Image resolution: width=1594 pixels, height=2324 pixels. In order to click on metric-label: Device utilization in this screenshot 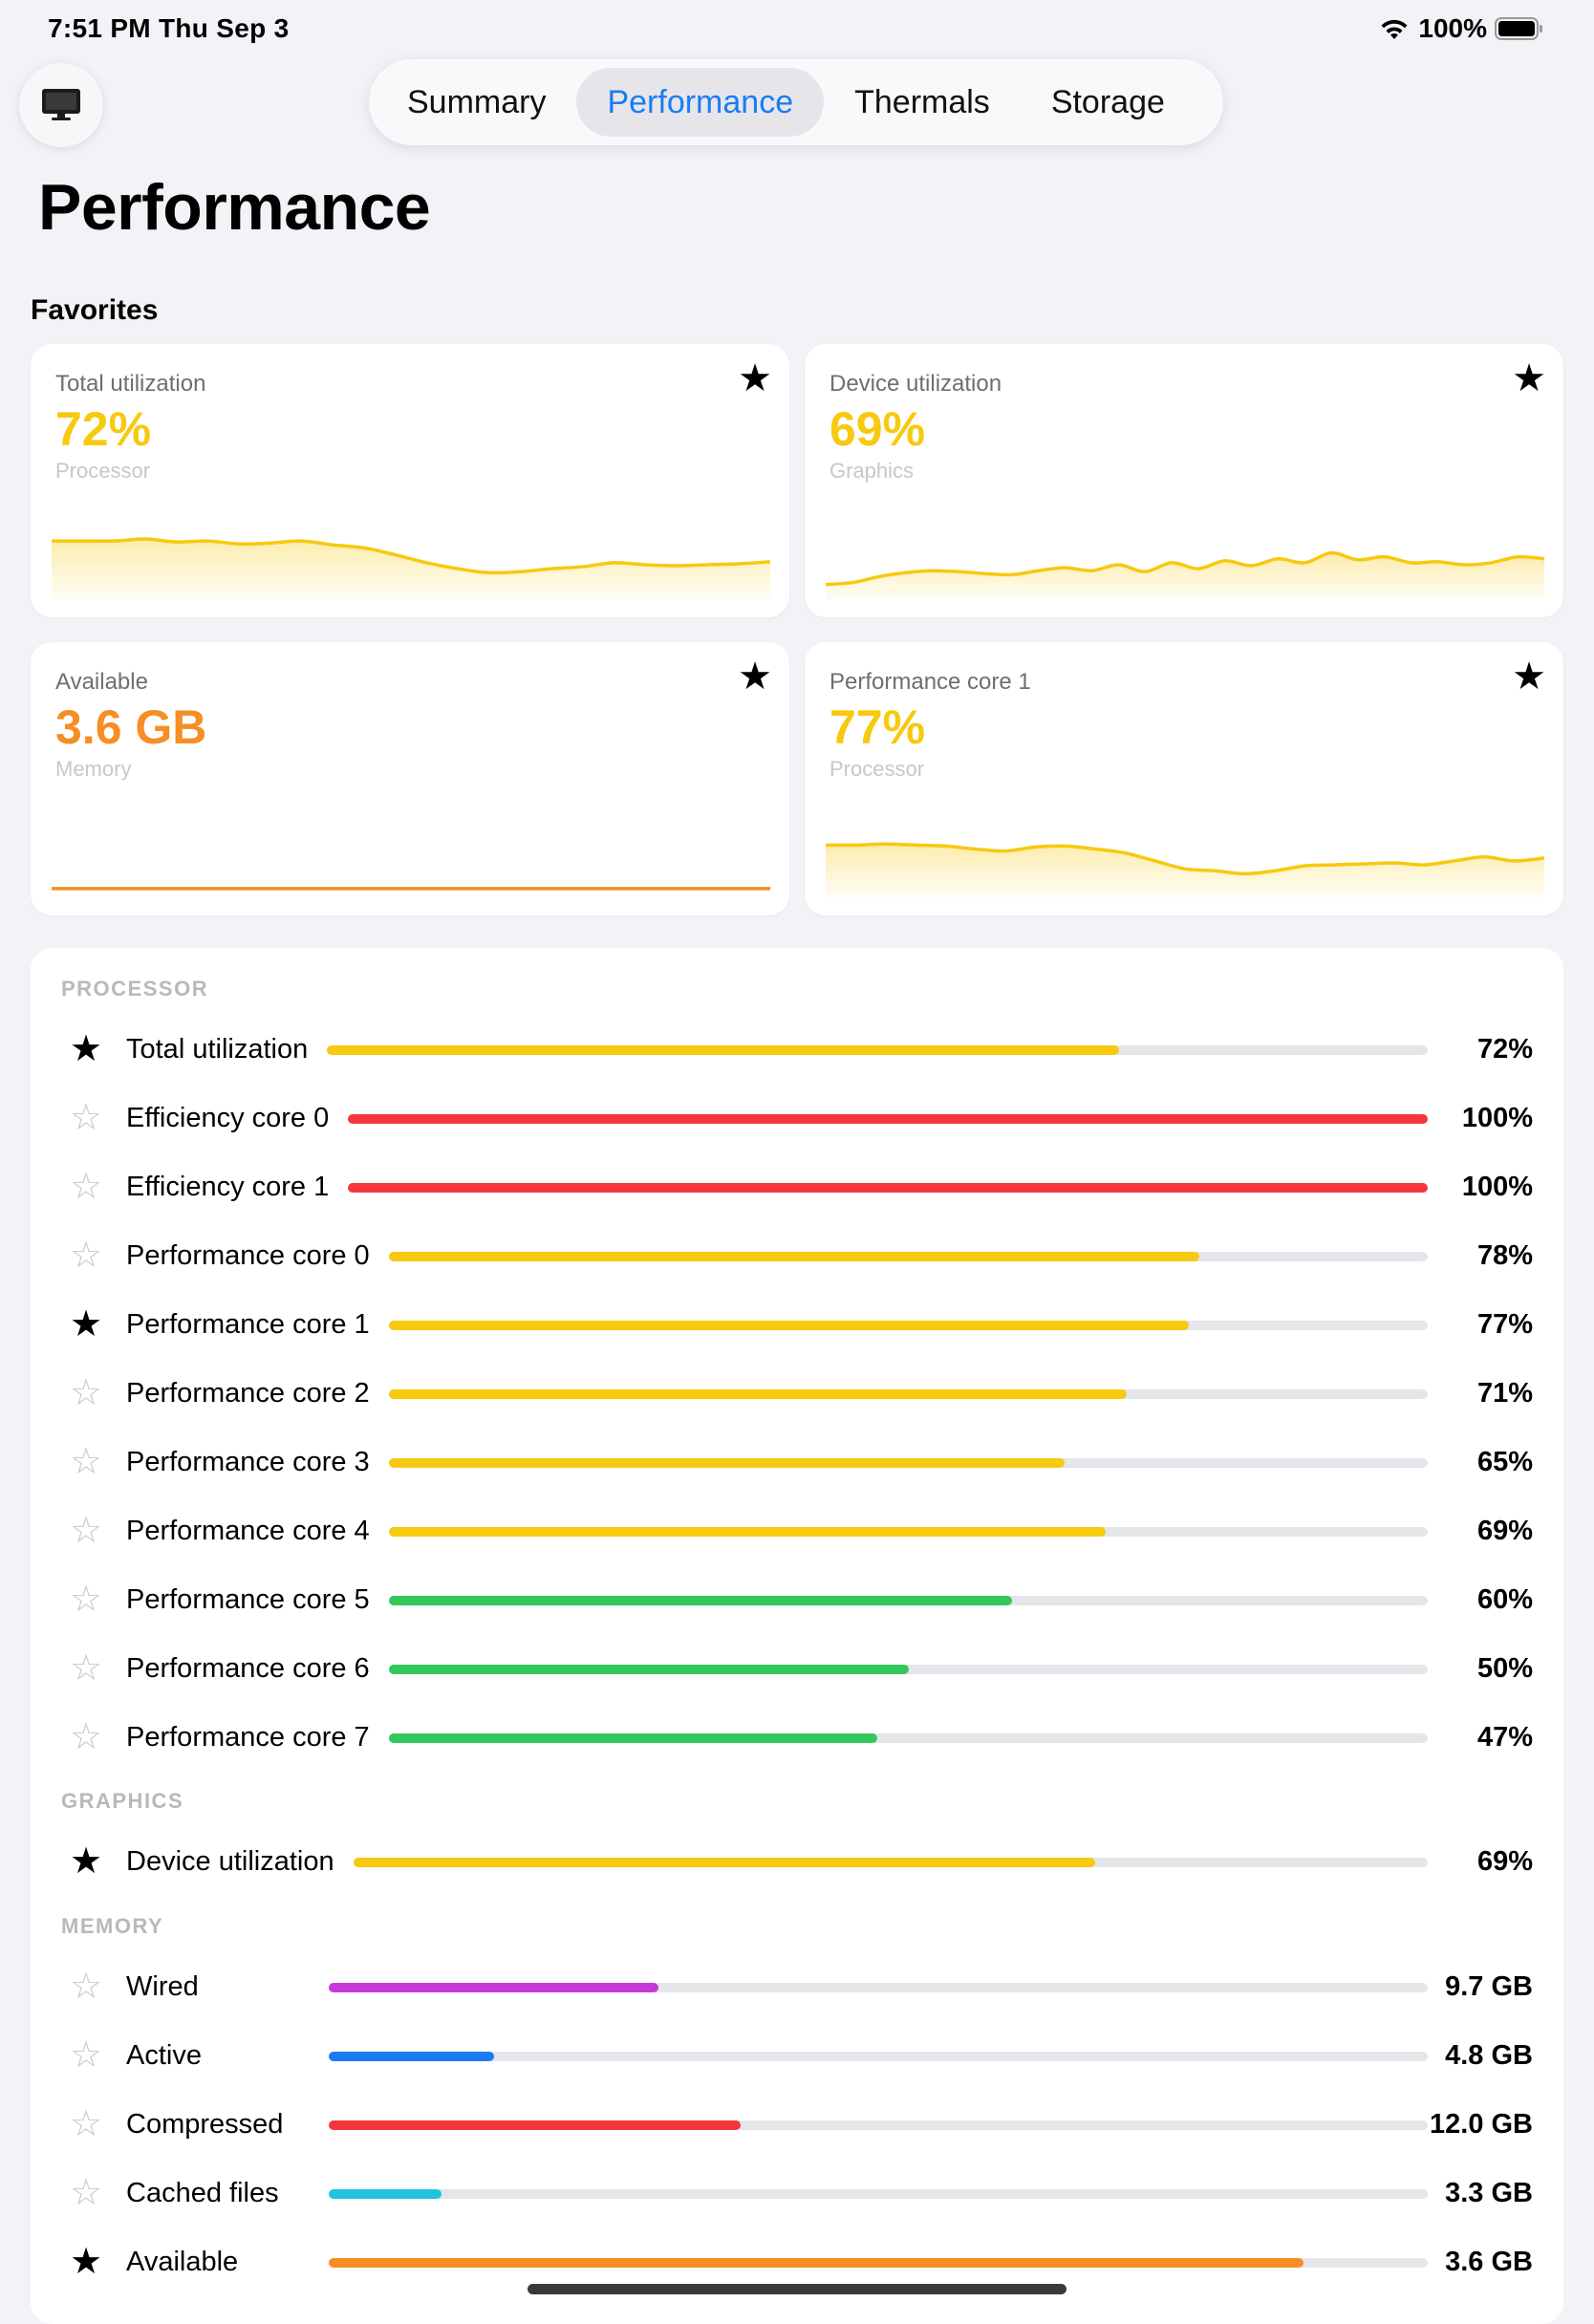, I will do `click(230, 1861)`.